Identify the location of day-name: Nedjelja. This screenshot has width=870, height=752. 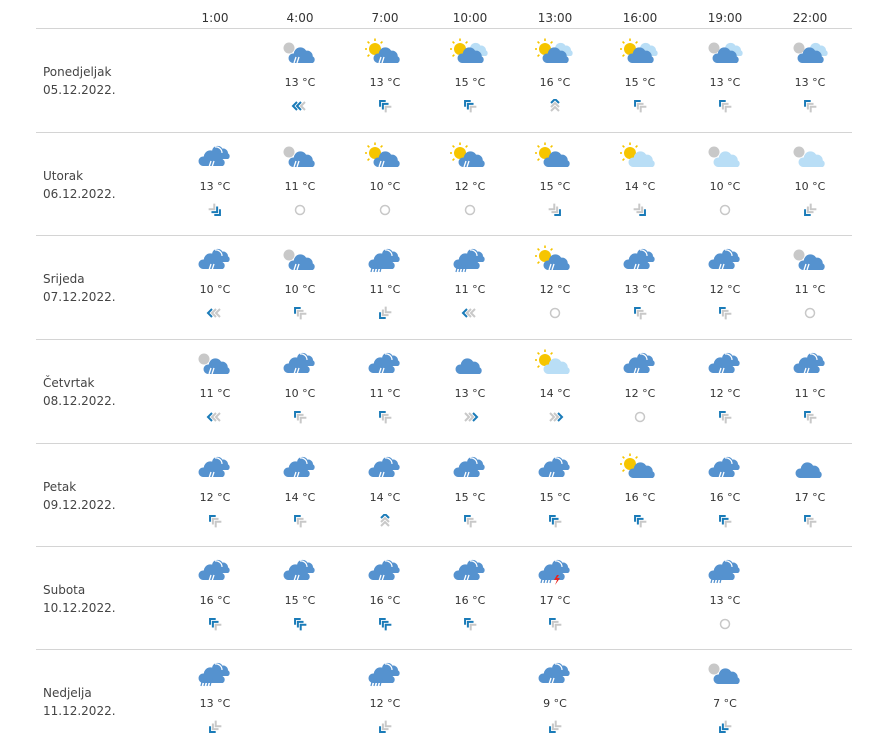
(67, 693).